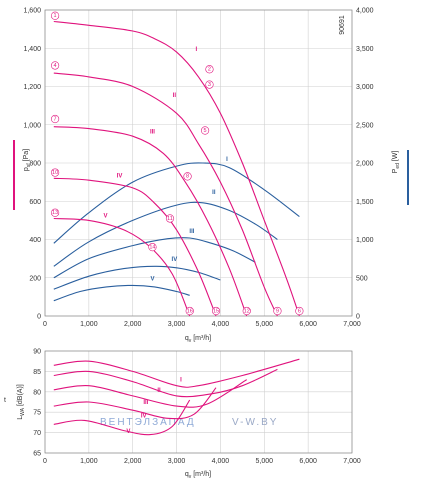 This screenshot has width=421, height=484. Describe the element at coordinates (32, 11) in the screenshot. I see `y-left-tick-label: 1,600` at that location.